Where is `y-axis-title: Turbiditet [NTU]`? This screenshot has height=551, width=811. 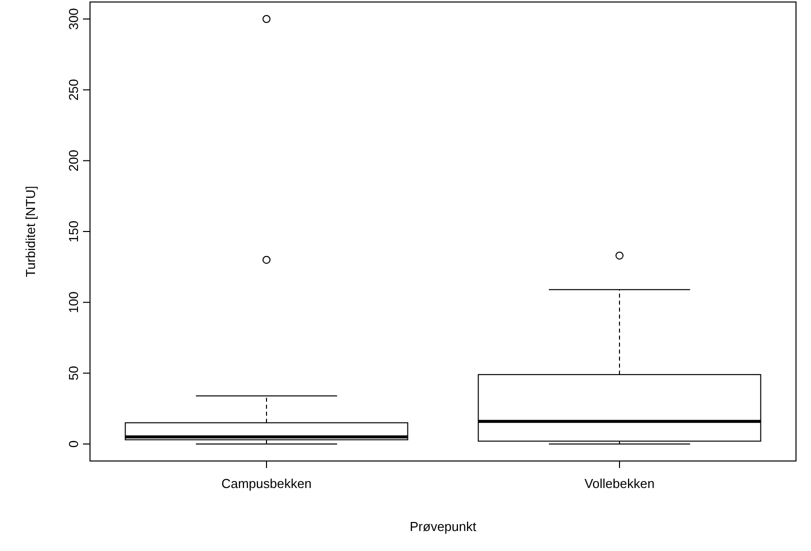 y-axis-title: Turbiditet [NTU] is located at coordinates (30, 232).